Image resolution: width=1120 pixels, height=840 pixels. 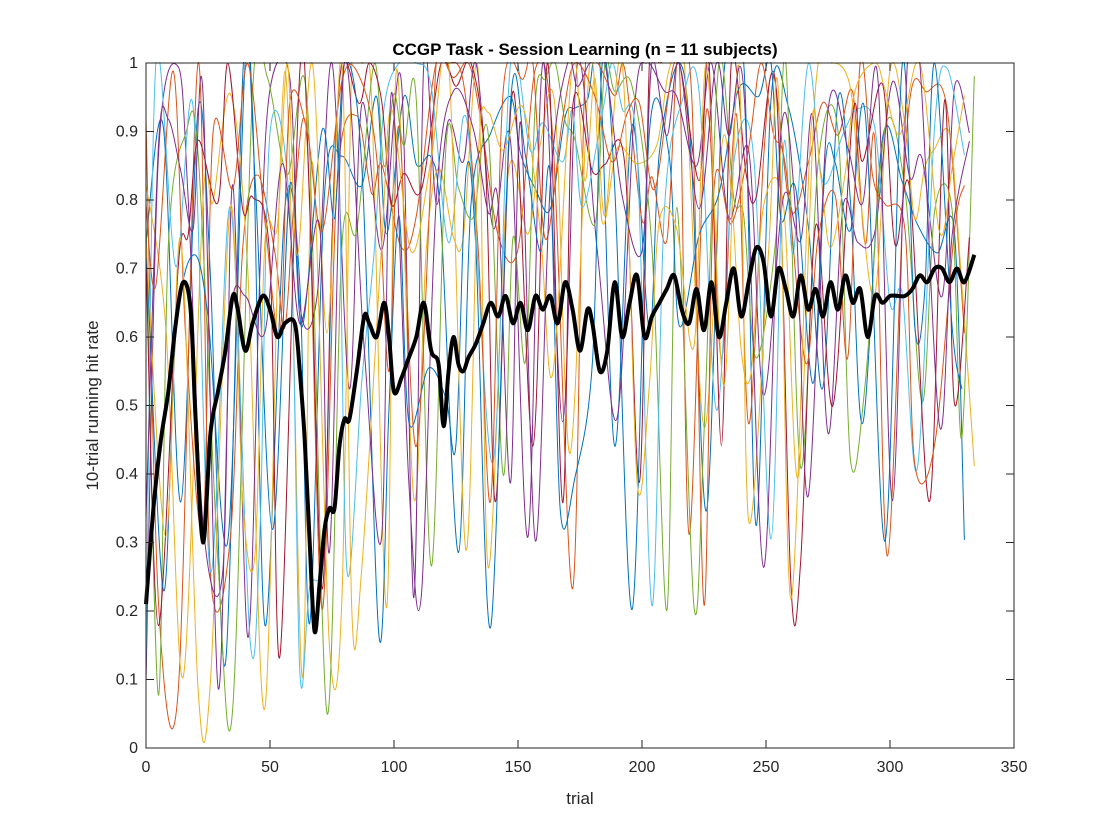 I want to click on x-tick-label: 300, so click(x=890, y=767).